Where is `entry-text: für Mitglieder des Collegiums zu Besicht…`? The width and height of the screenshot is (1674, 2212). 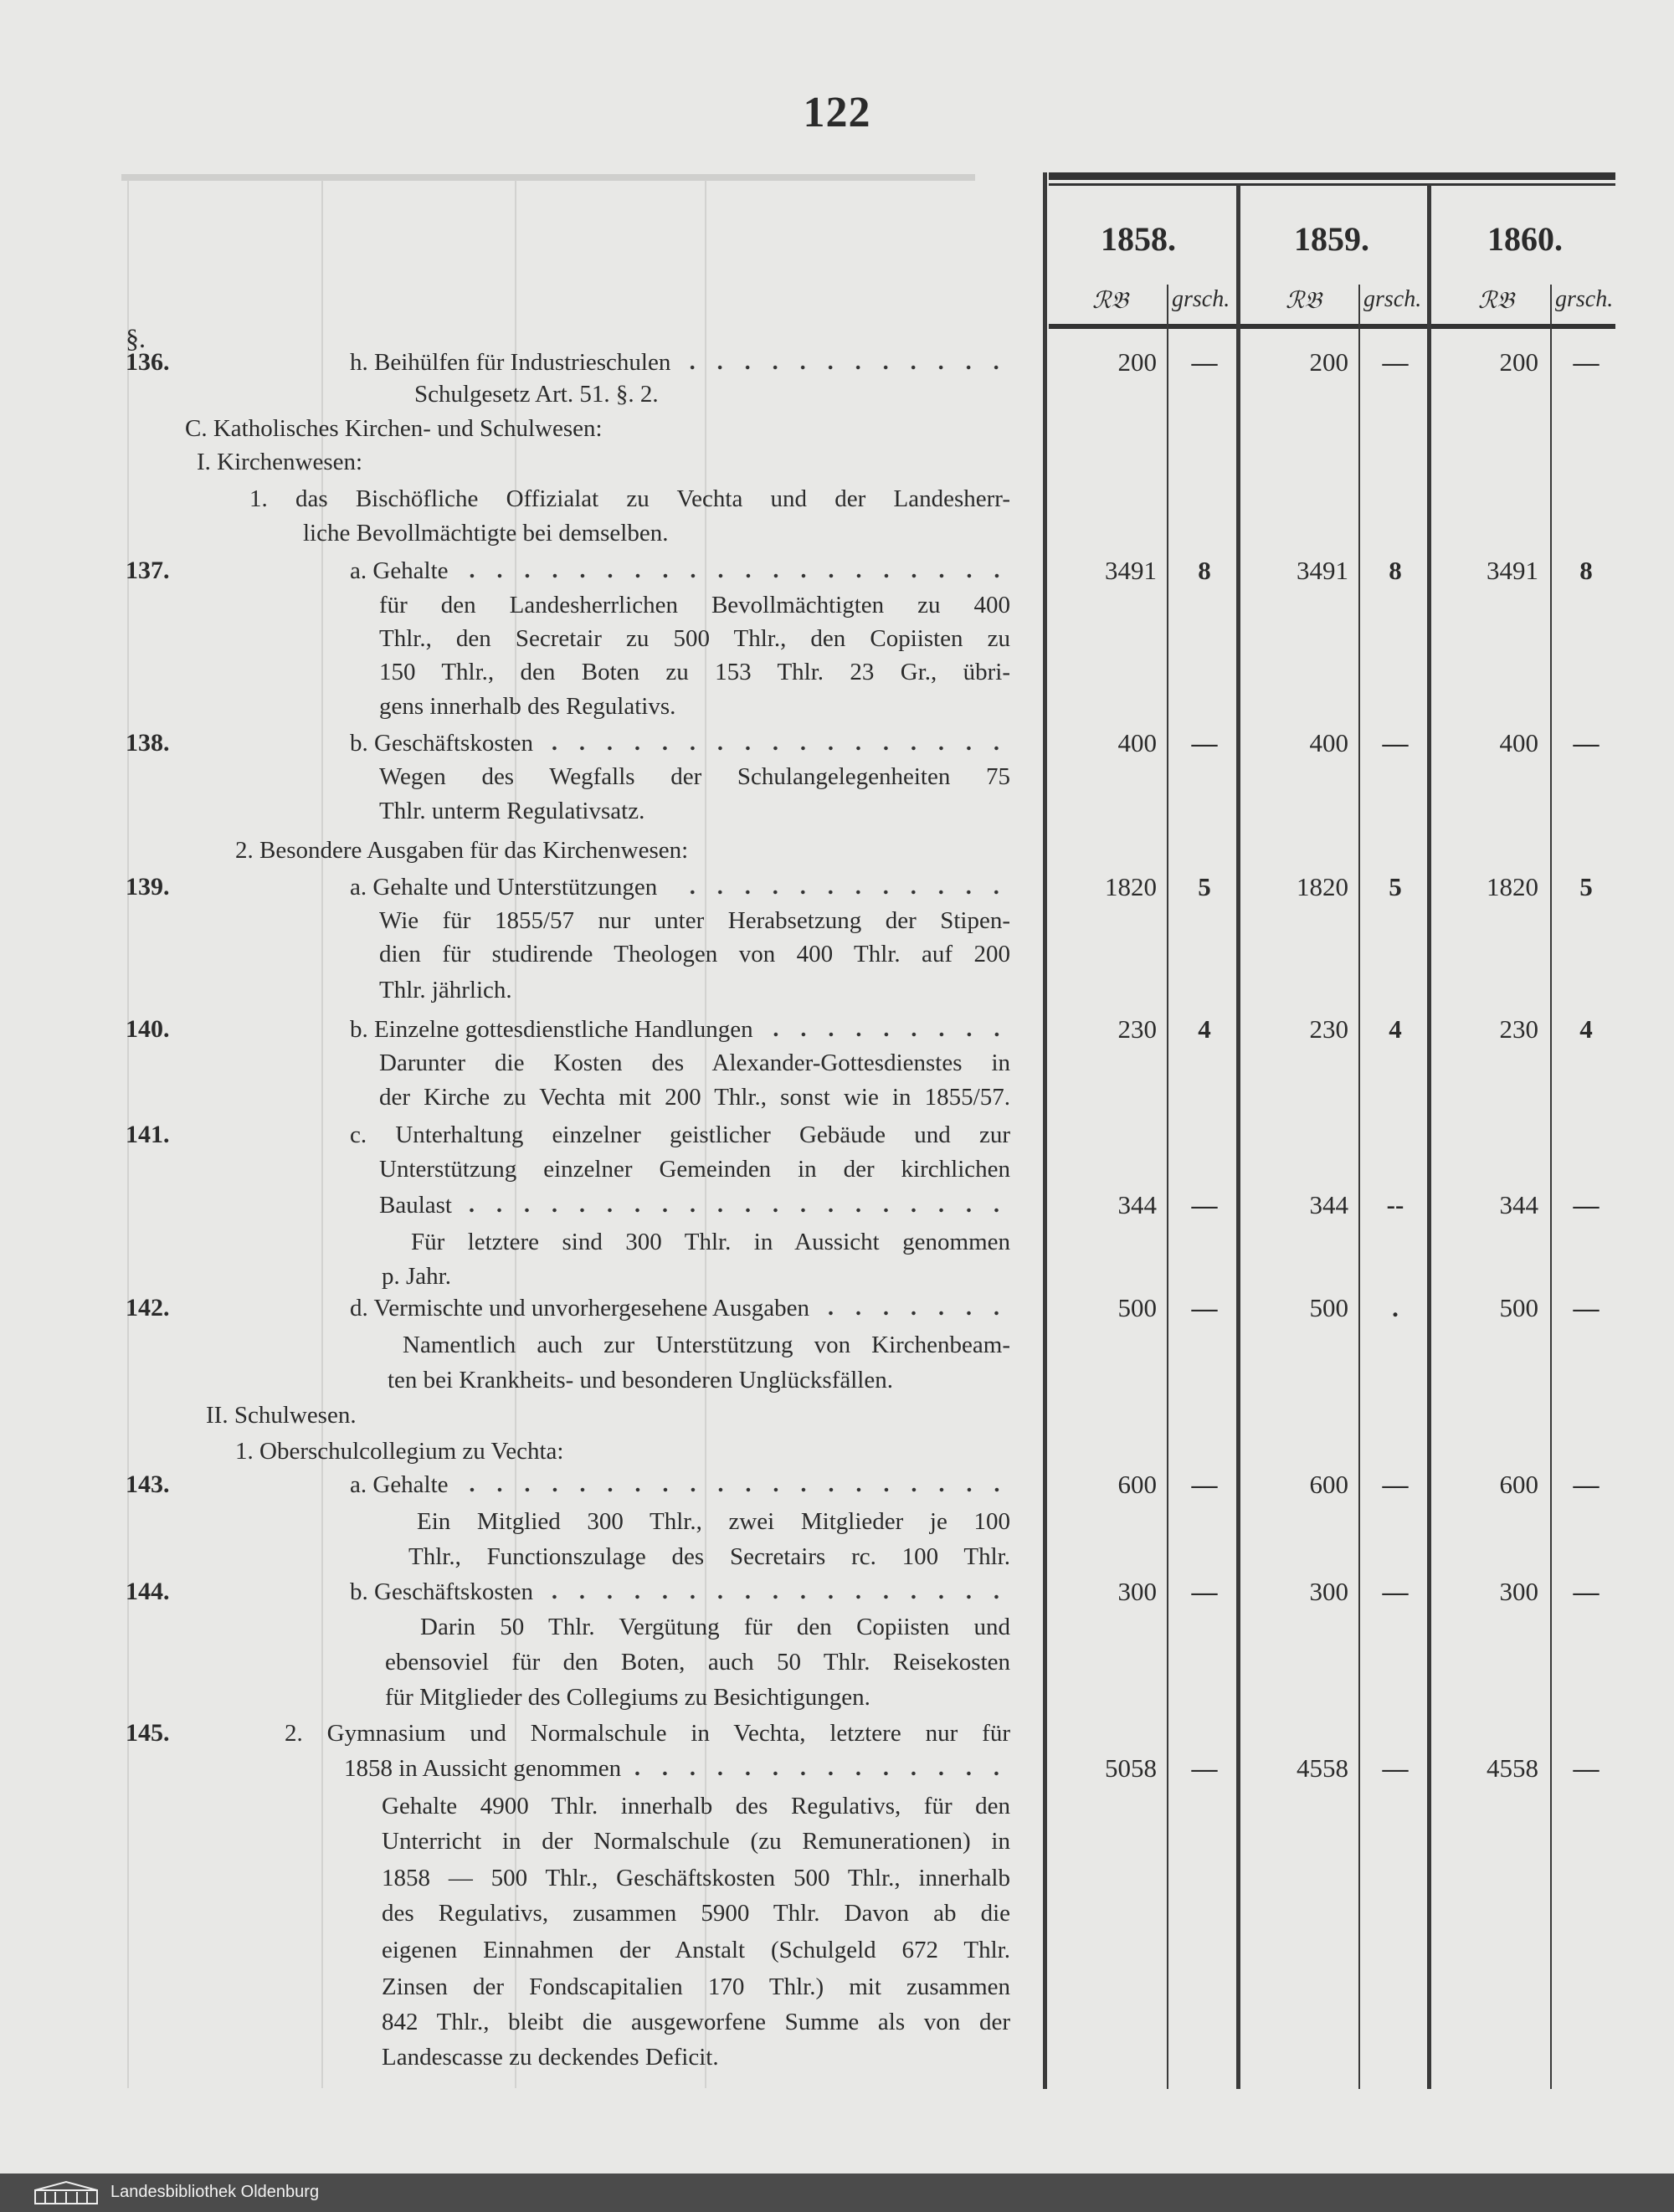 entry-text: für Mitglieder des Collegiums zu Besicht… is located at coordinates (627, 1697).